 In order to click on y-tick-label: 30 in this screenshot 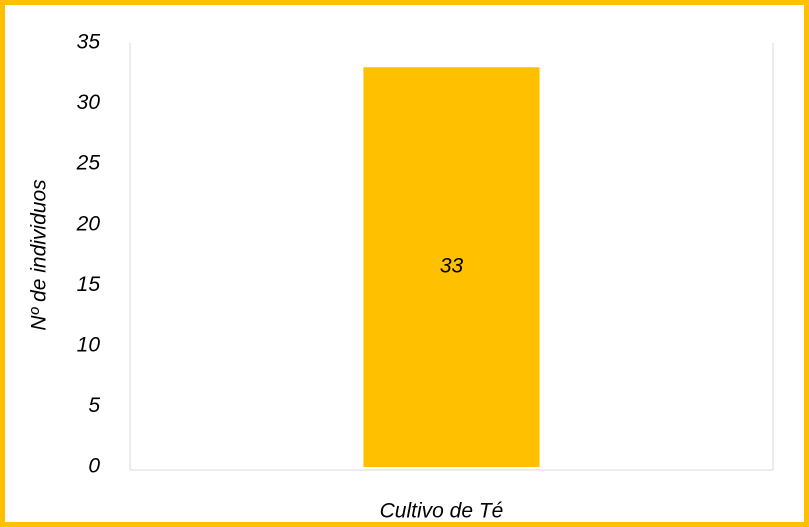, I will do `click(89, 102)`.